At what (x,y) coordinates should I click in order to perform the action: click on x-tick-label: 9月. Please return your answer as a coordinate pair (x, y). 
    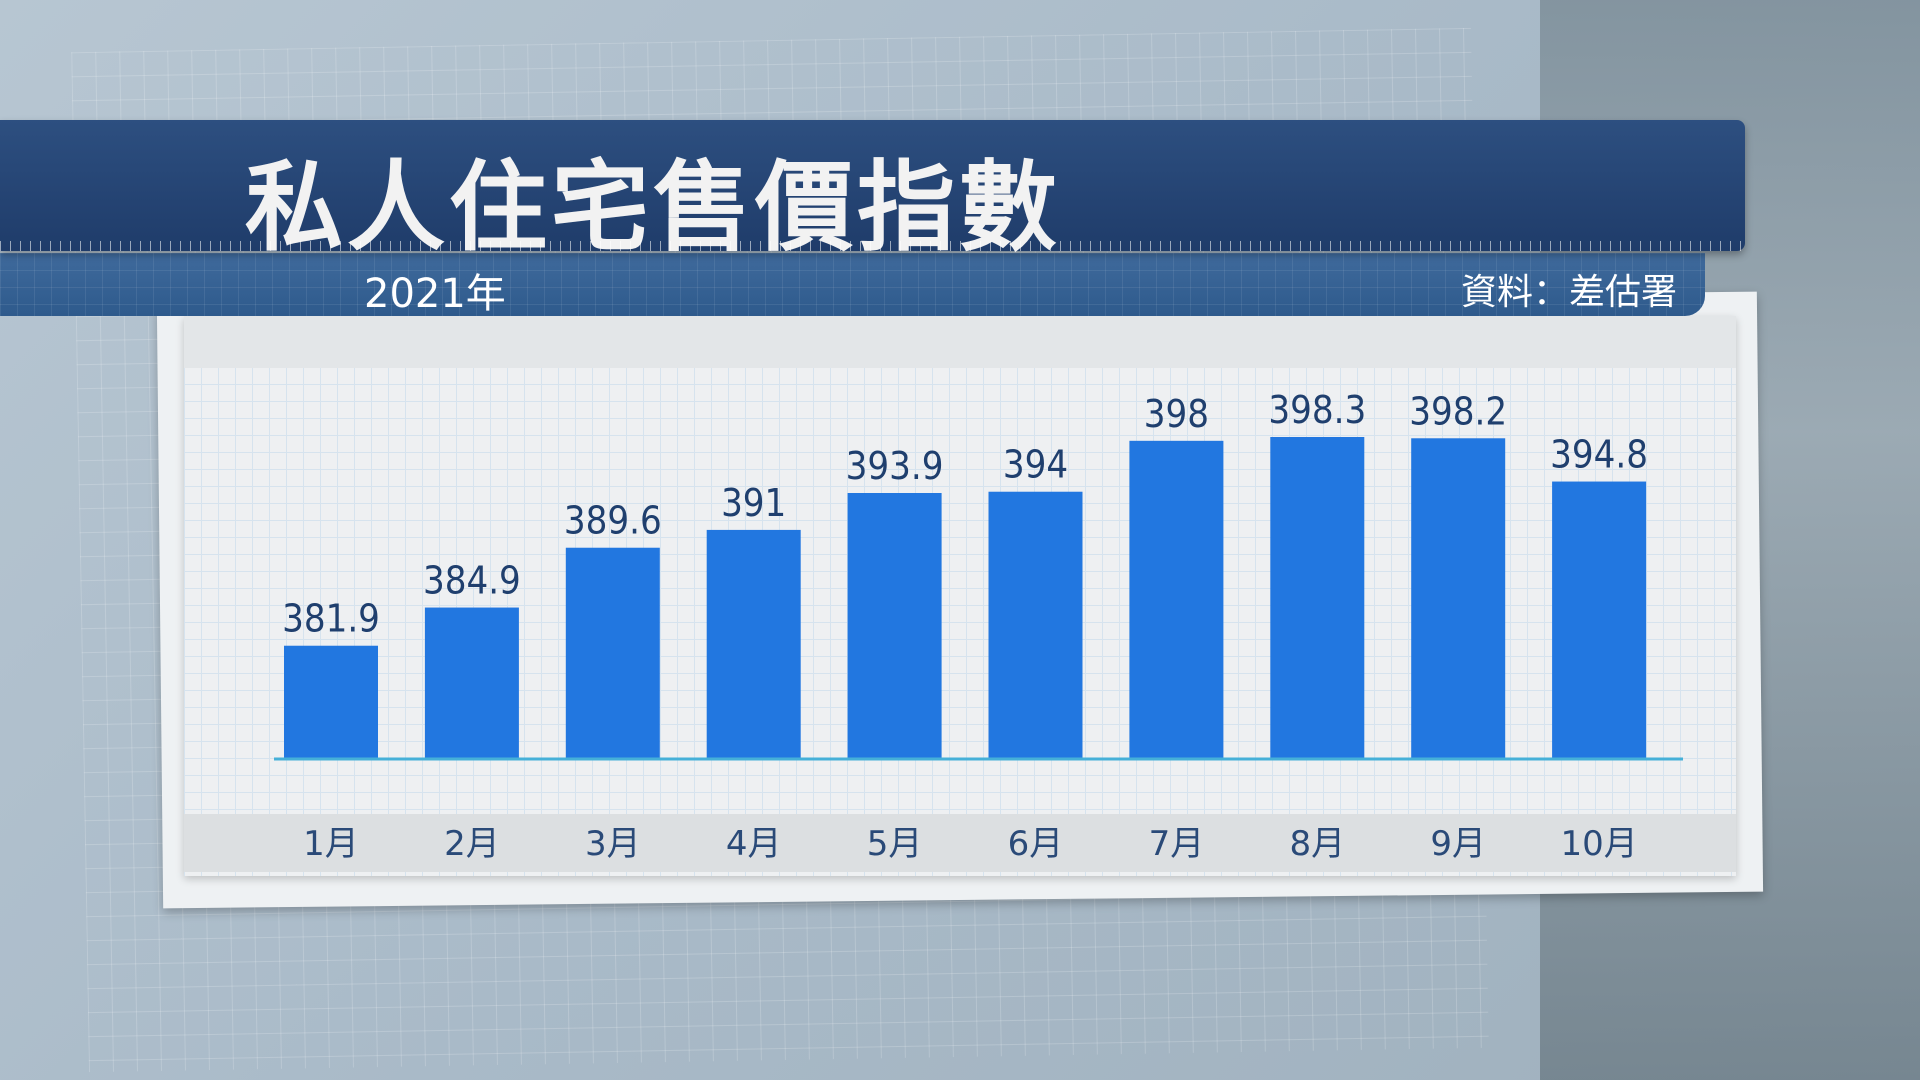
    Looking at the image, I should click on (1458, 844).